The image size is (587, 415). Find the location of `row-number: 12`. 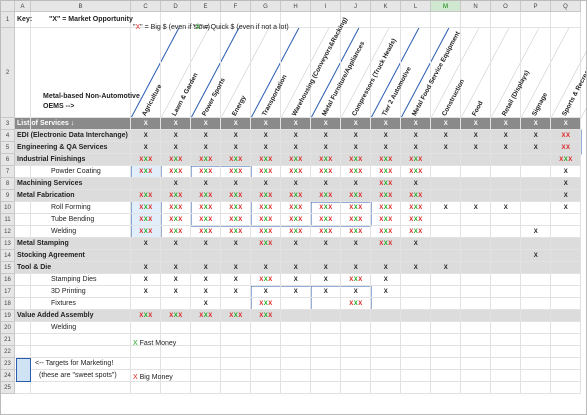

row-number: 12 is located at coordinates (8, 232).